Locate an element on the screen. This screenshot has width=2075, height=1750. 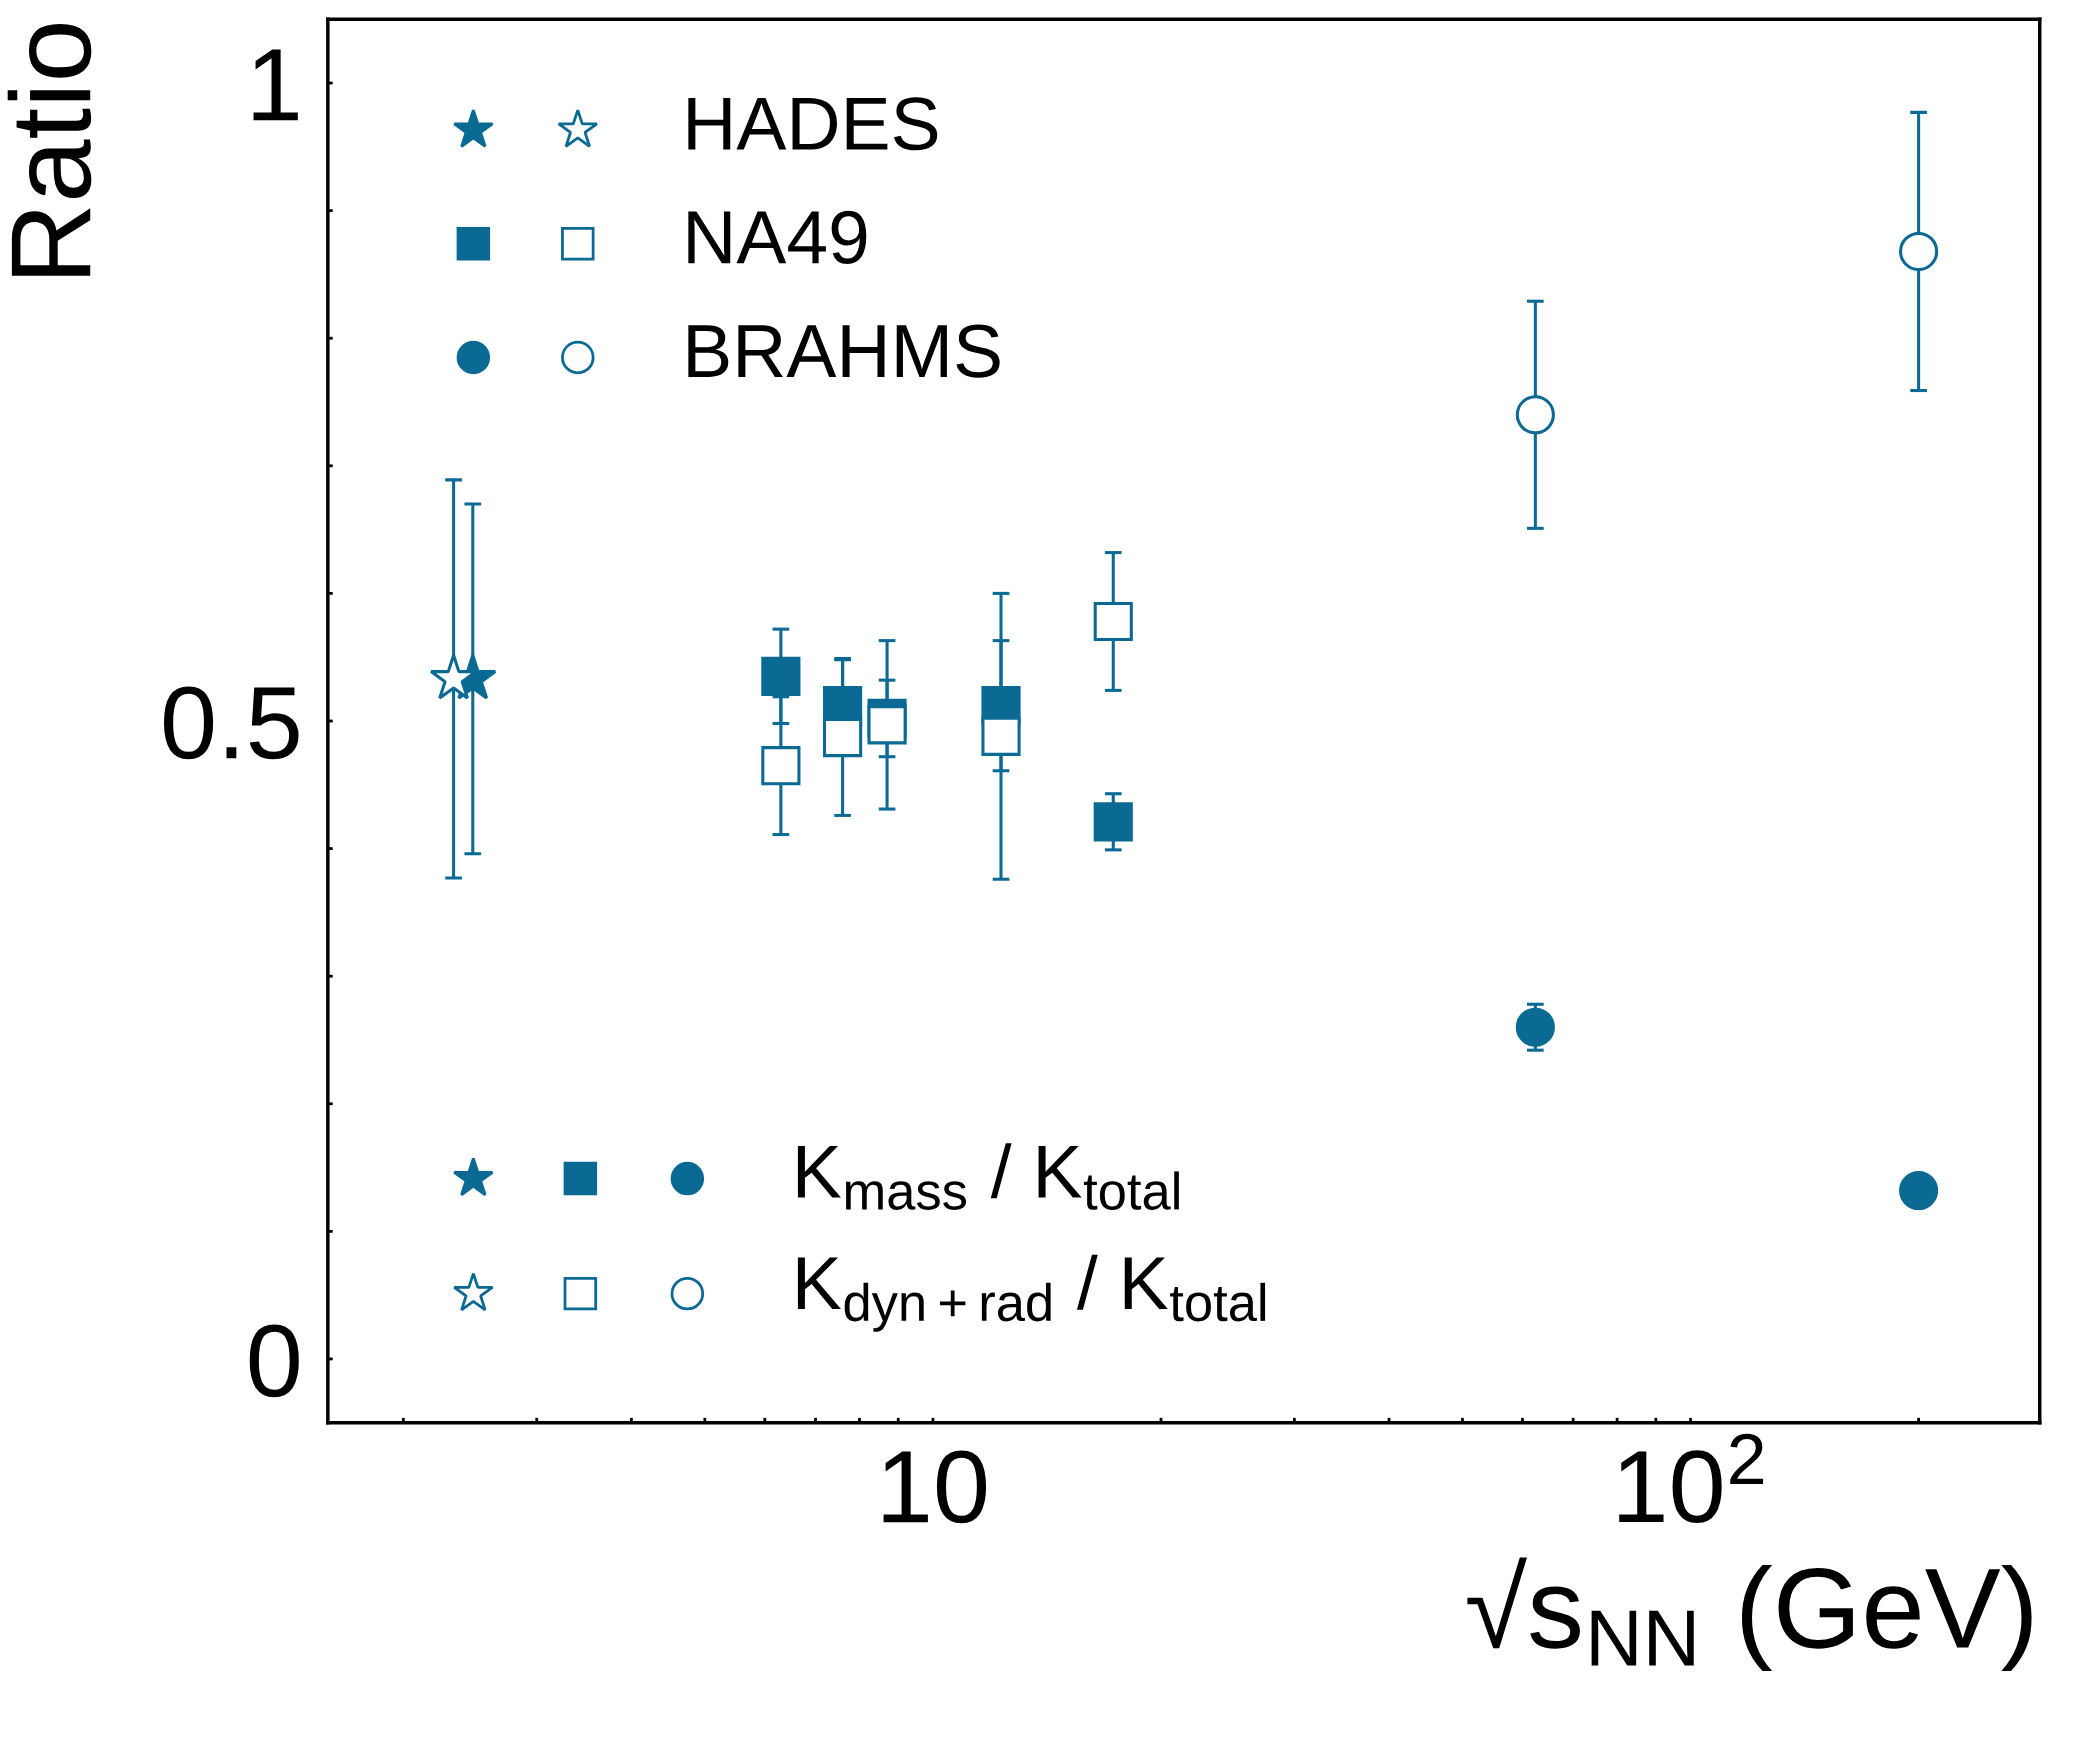
y-tick-label: 1 is located at coordinates (275, 85).